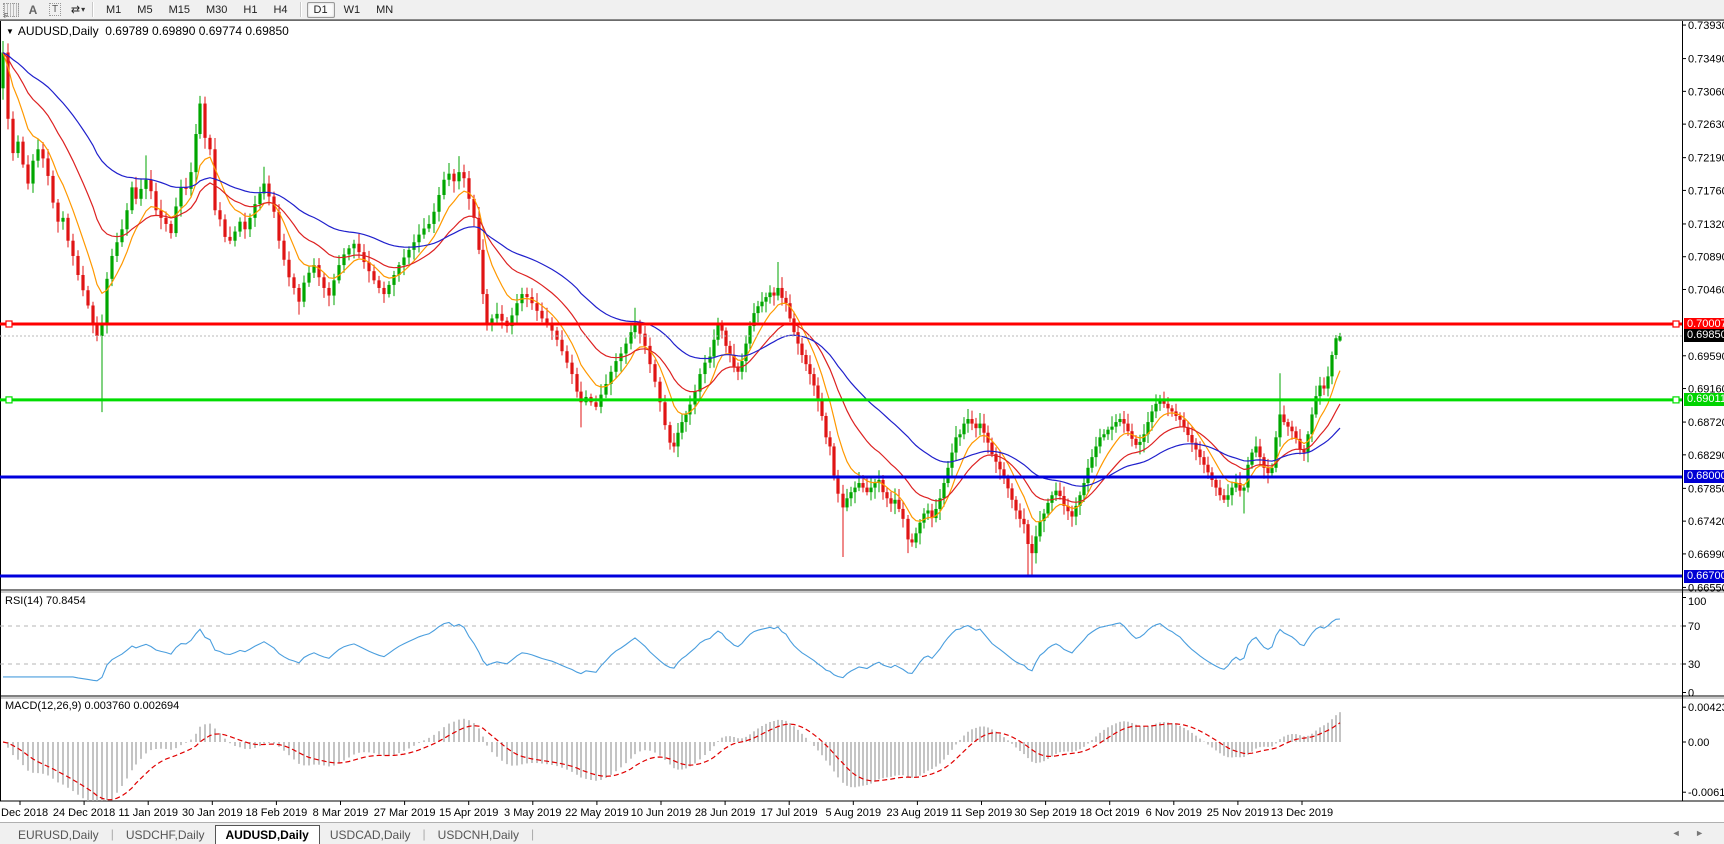  What do you see at coordinates (1706, 708) in the screenshot?
I see `macd-tick-label: 0.00423` at bounding box center [1706, 708].